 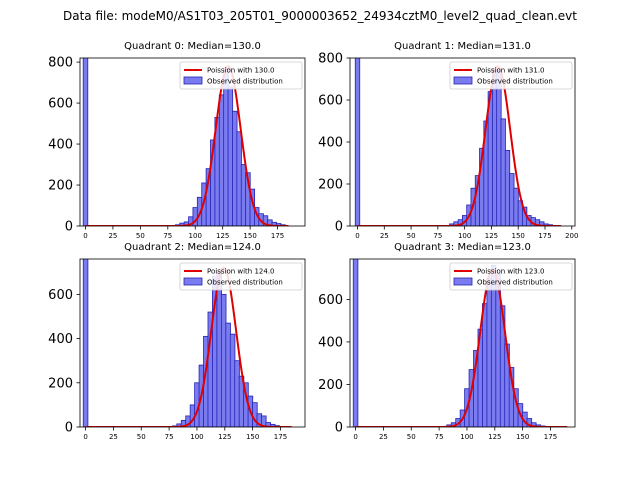 I want to click on legend-curve-label: Poission with 131.0, so click(x=511, y=71).